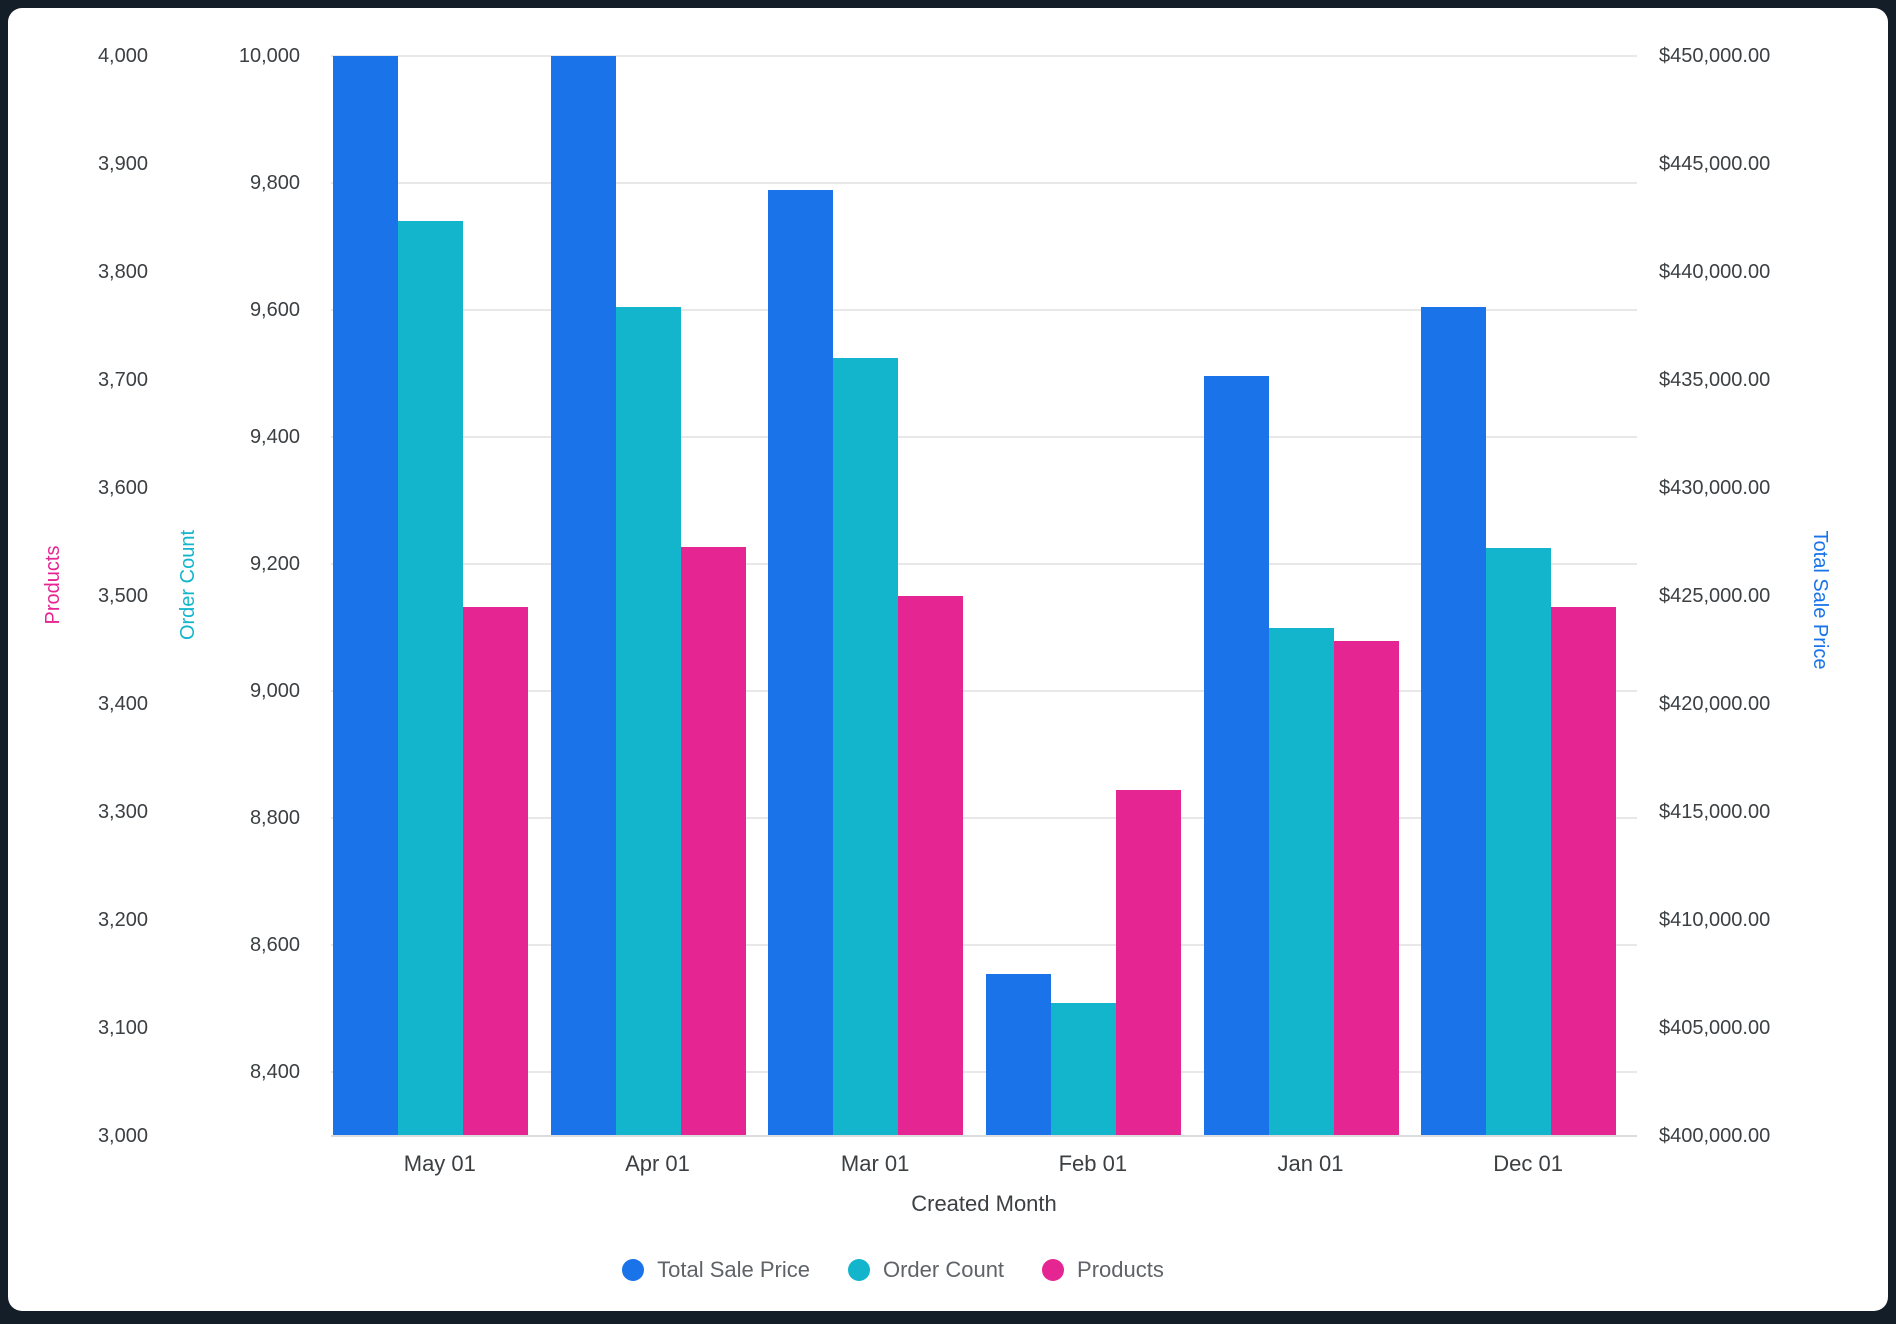  What do you see at coordinates (1093, 1163) in the screenshot?
I see `x-tick-label: Feb 01` at bounding box center [1093, 1163].